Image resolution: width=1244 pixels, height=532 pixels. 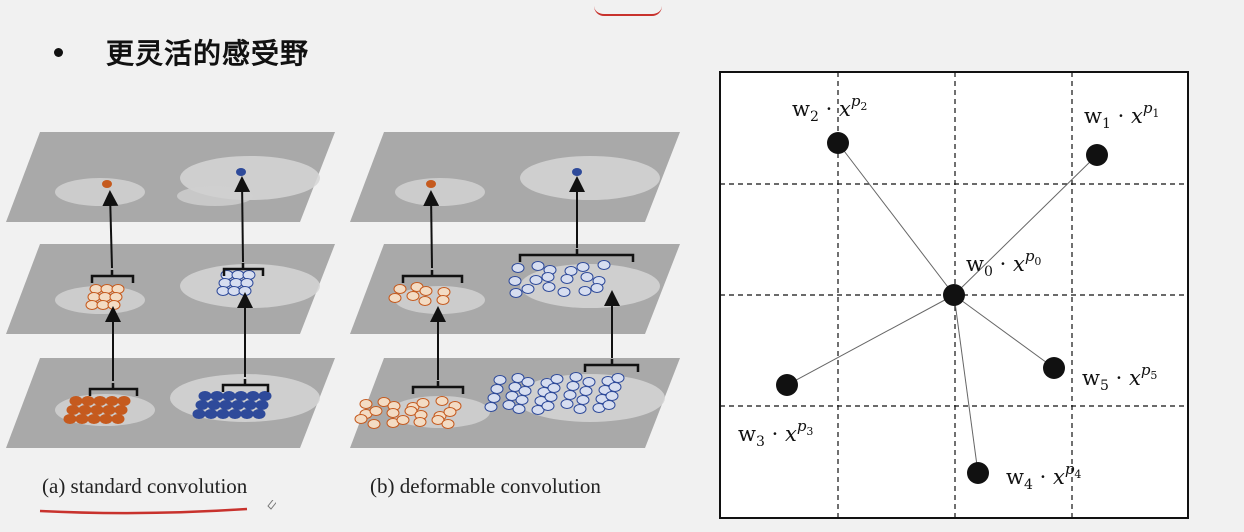 What do you see at coordinates (554, 393) in the screenshot?
I see `sampling-grid-blue-bottom-b` at bounding box center [554, 393].